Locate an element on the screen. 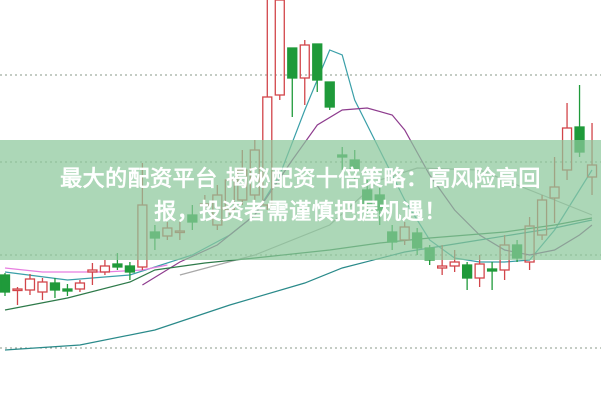  headline-line-2: 报，投资者需谨慎把握机遇！ is located at coordinates (300, 212).